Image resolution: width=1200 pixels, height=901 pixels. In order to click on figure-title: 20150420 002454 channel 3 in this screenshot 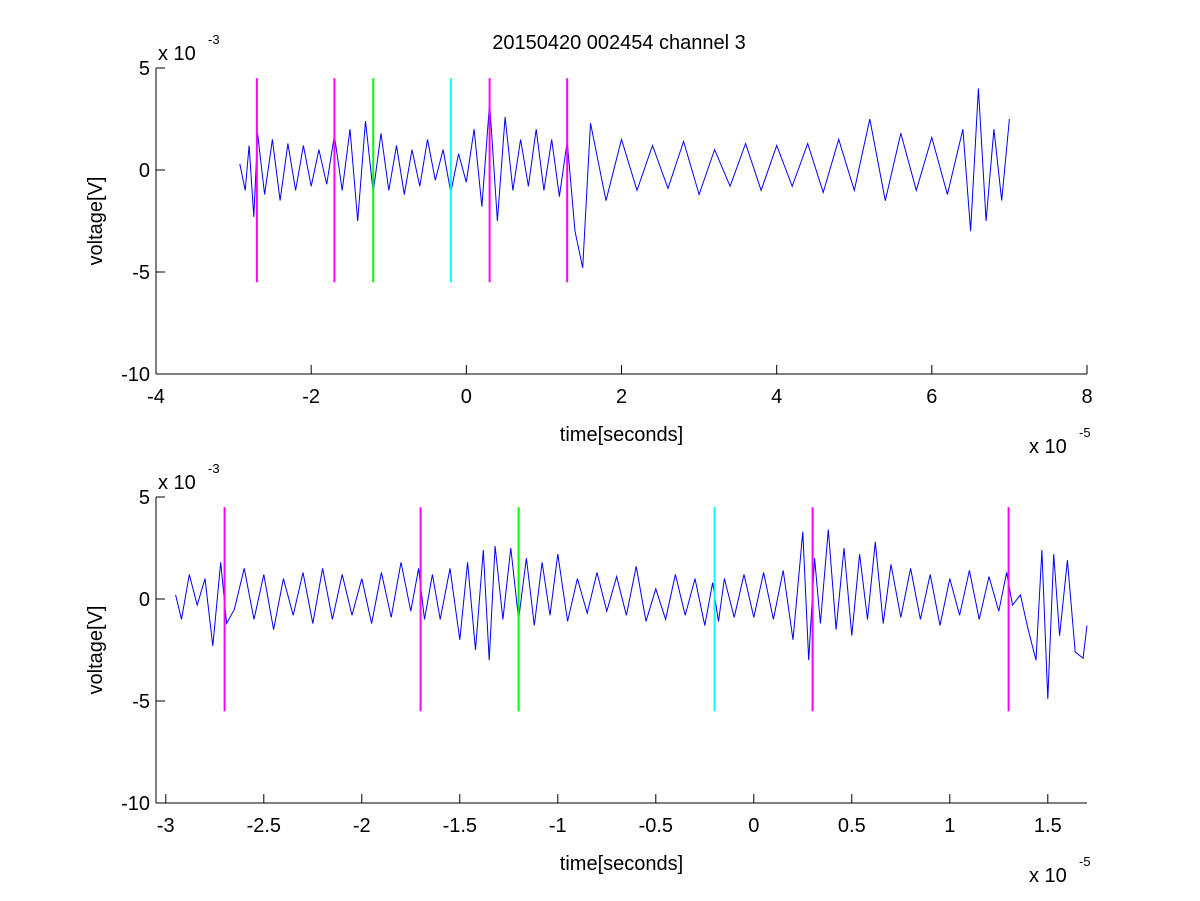, I will do `click(619, 43)`.